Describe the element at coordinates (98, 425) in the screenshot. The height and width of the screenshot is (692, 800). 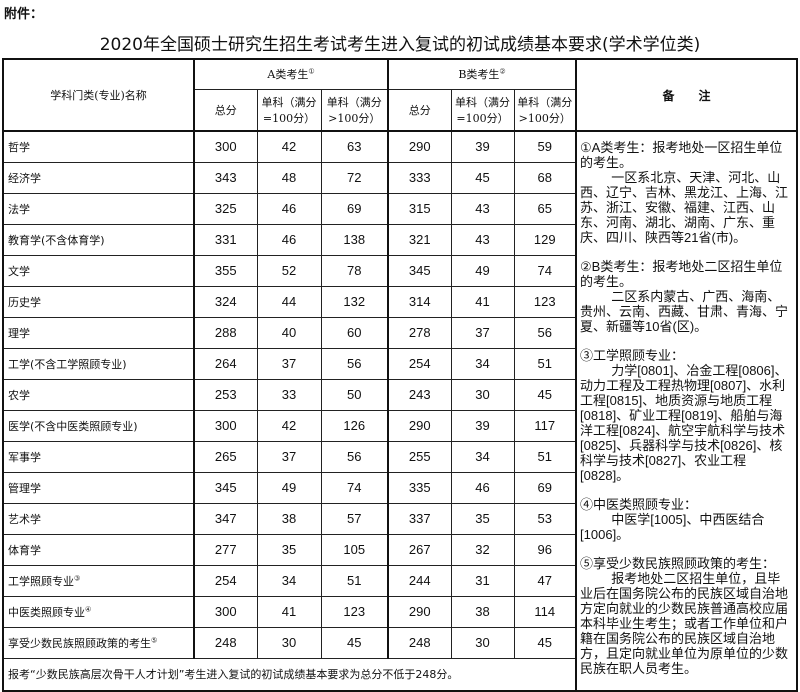
I see `subject-name: 医学(不含中医类照顾专业)` at that location.